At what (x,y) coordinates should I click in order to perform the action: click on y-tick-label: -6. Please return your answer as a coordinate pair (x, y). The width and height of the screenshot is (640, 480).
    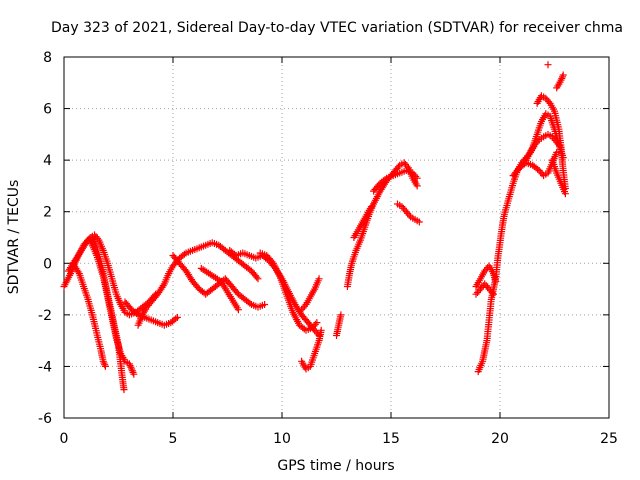
    Looking at the image, I should click on (45, 419).